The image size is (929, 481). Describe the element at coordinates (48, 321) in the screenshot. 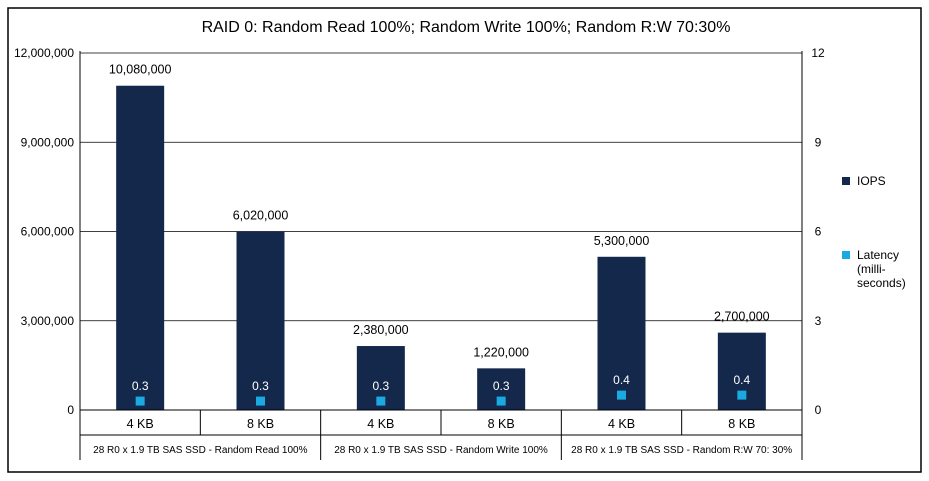

I see `y-left-tick-label: 3,000,000` at that location.